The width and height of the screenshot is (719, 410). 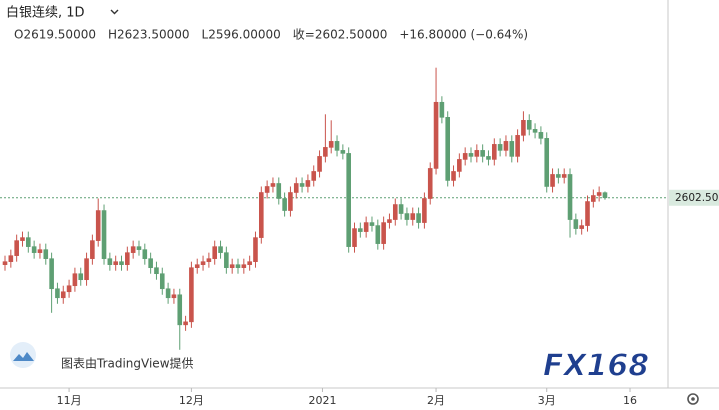 I want to click on watermark: 图表由TradingView提供, so click(x=127, y=363).